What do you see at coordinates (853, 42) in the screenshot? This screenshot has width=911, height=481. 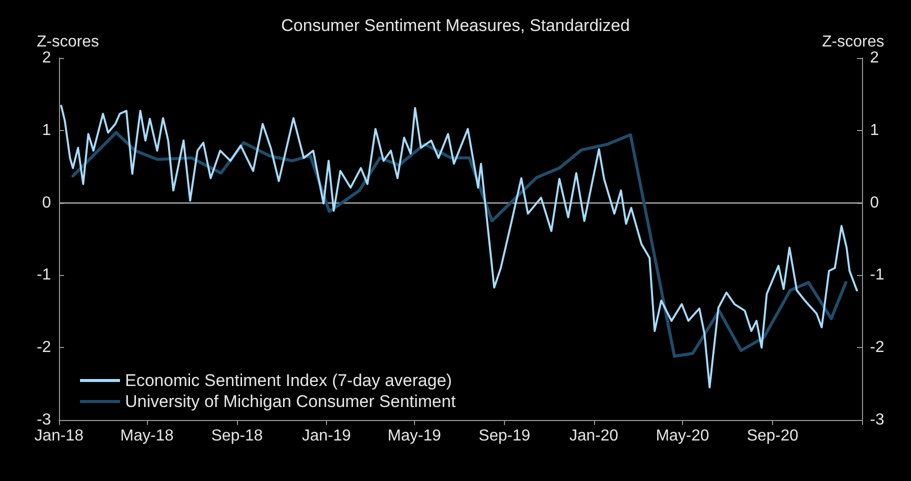 I see `y2-axis-title: Z-scores` at bounding box center [853, 42].